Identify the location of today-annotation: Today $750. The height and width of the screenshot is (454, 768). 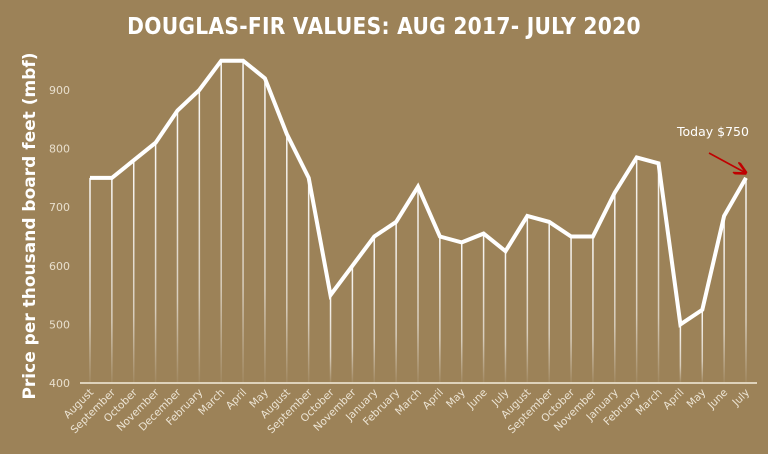
(713, 131).